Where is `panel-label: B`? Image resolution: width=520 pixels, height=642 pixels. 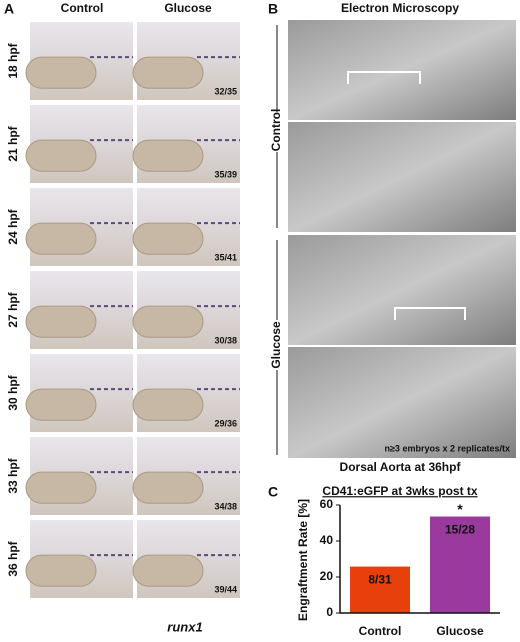 panel-label: B is located at coordinates (273, 9).